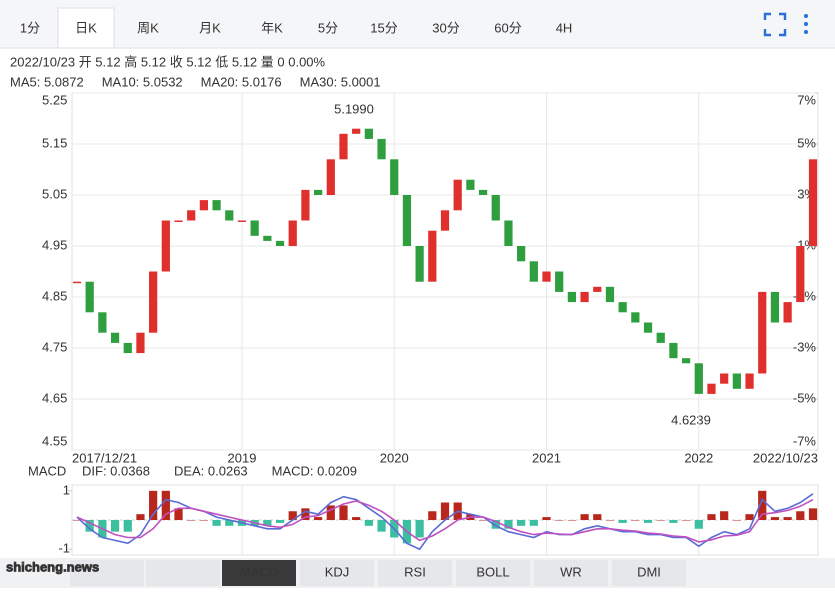 The height and width of the screenshot is (593, 835). I want to click on tab-label: 15分, so click(383, 27).